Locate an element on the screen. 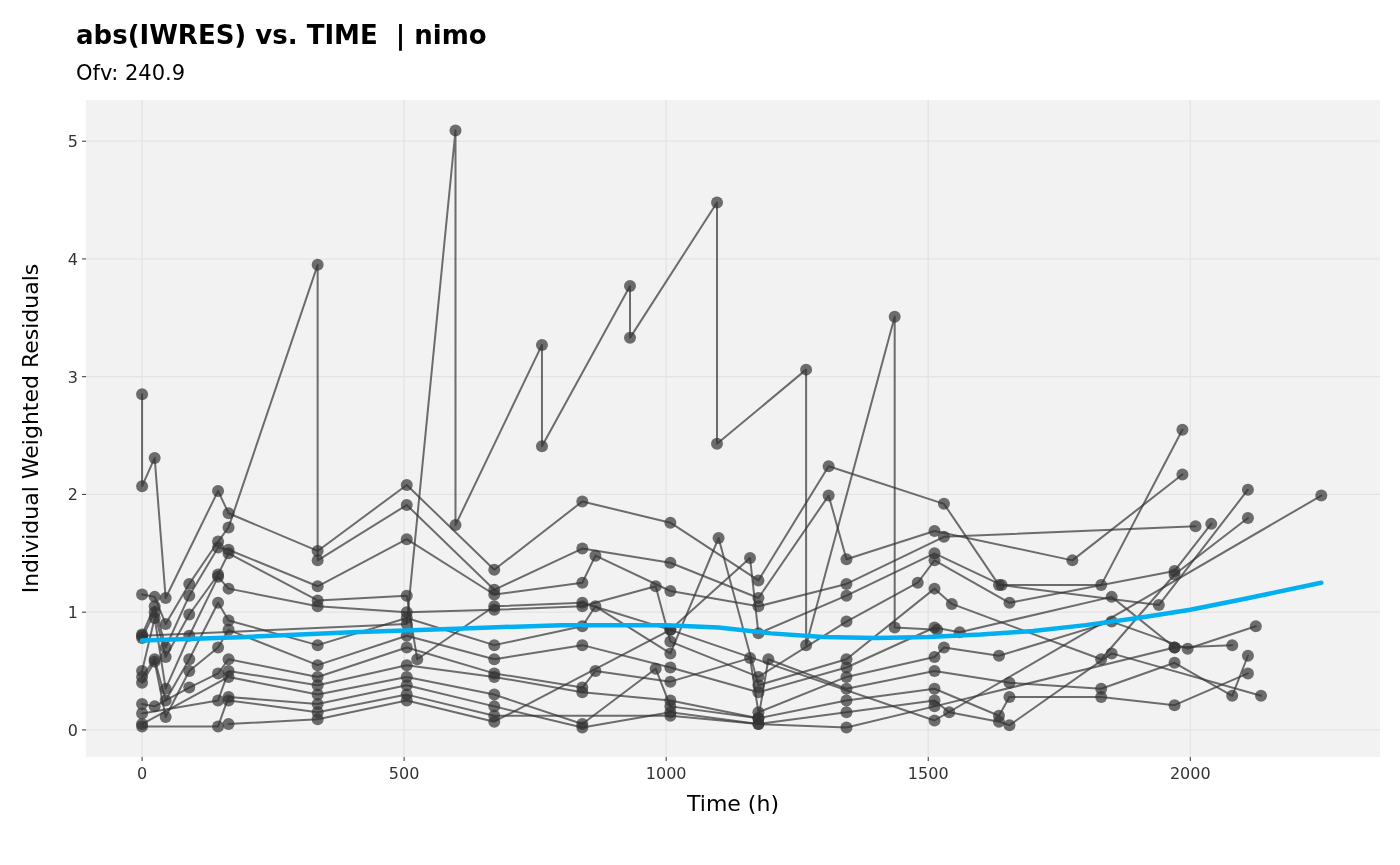 This screenshot has width=1400, height=865. y-tick-label: 2 is located at coordinates (72, 495).